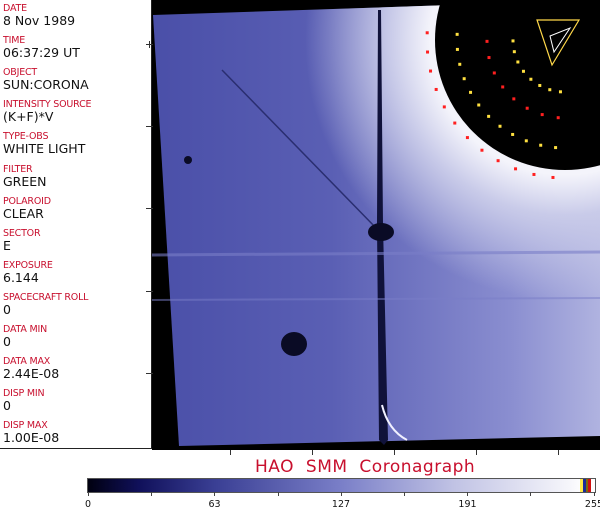 The width and height of the screenshot is (600, 512). What do you see at coordinates (503, 99) in the screenshot?
I see `occulter-markers` at bounding box center [503, 99].